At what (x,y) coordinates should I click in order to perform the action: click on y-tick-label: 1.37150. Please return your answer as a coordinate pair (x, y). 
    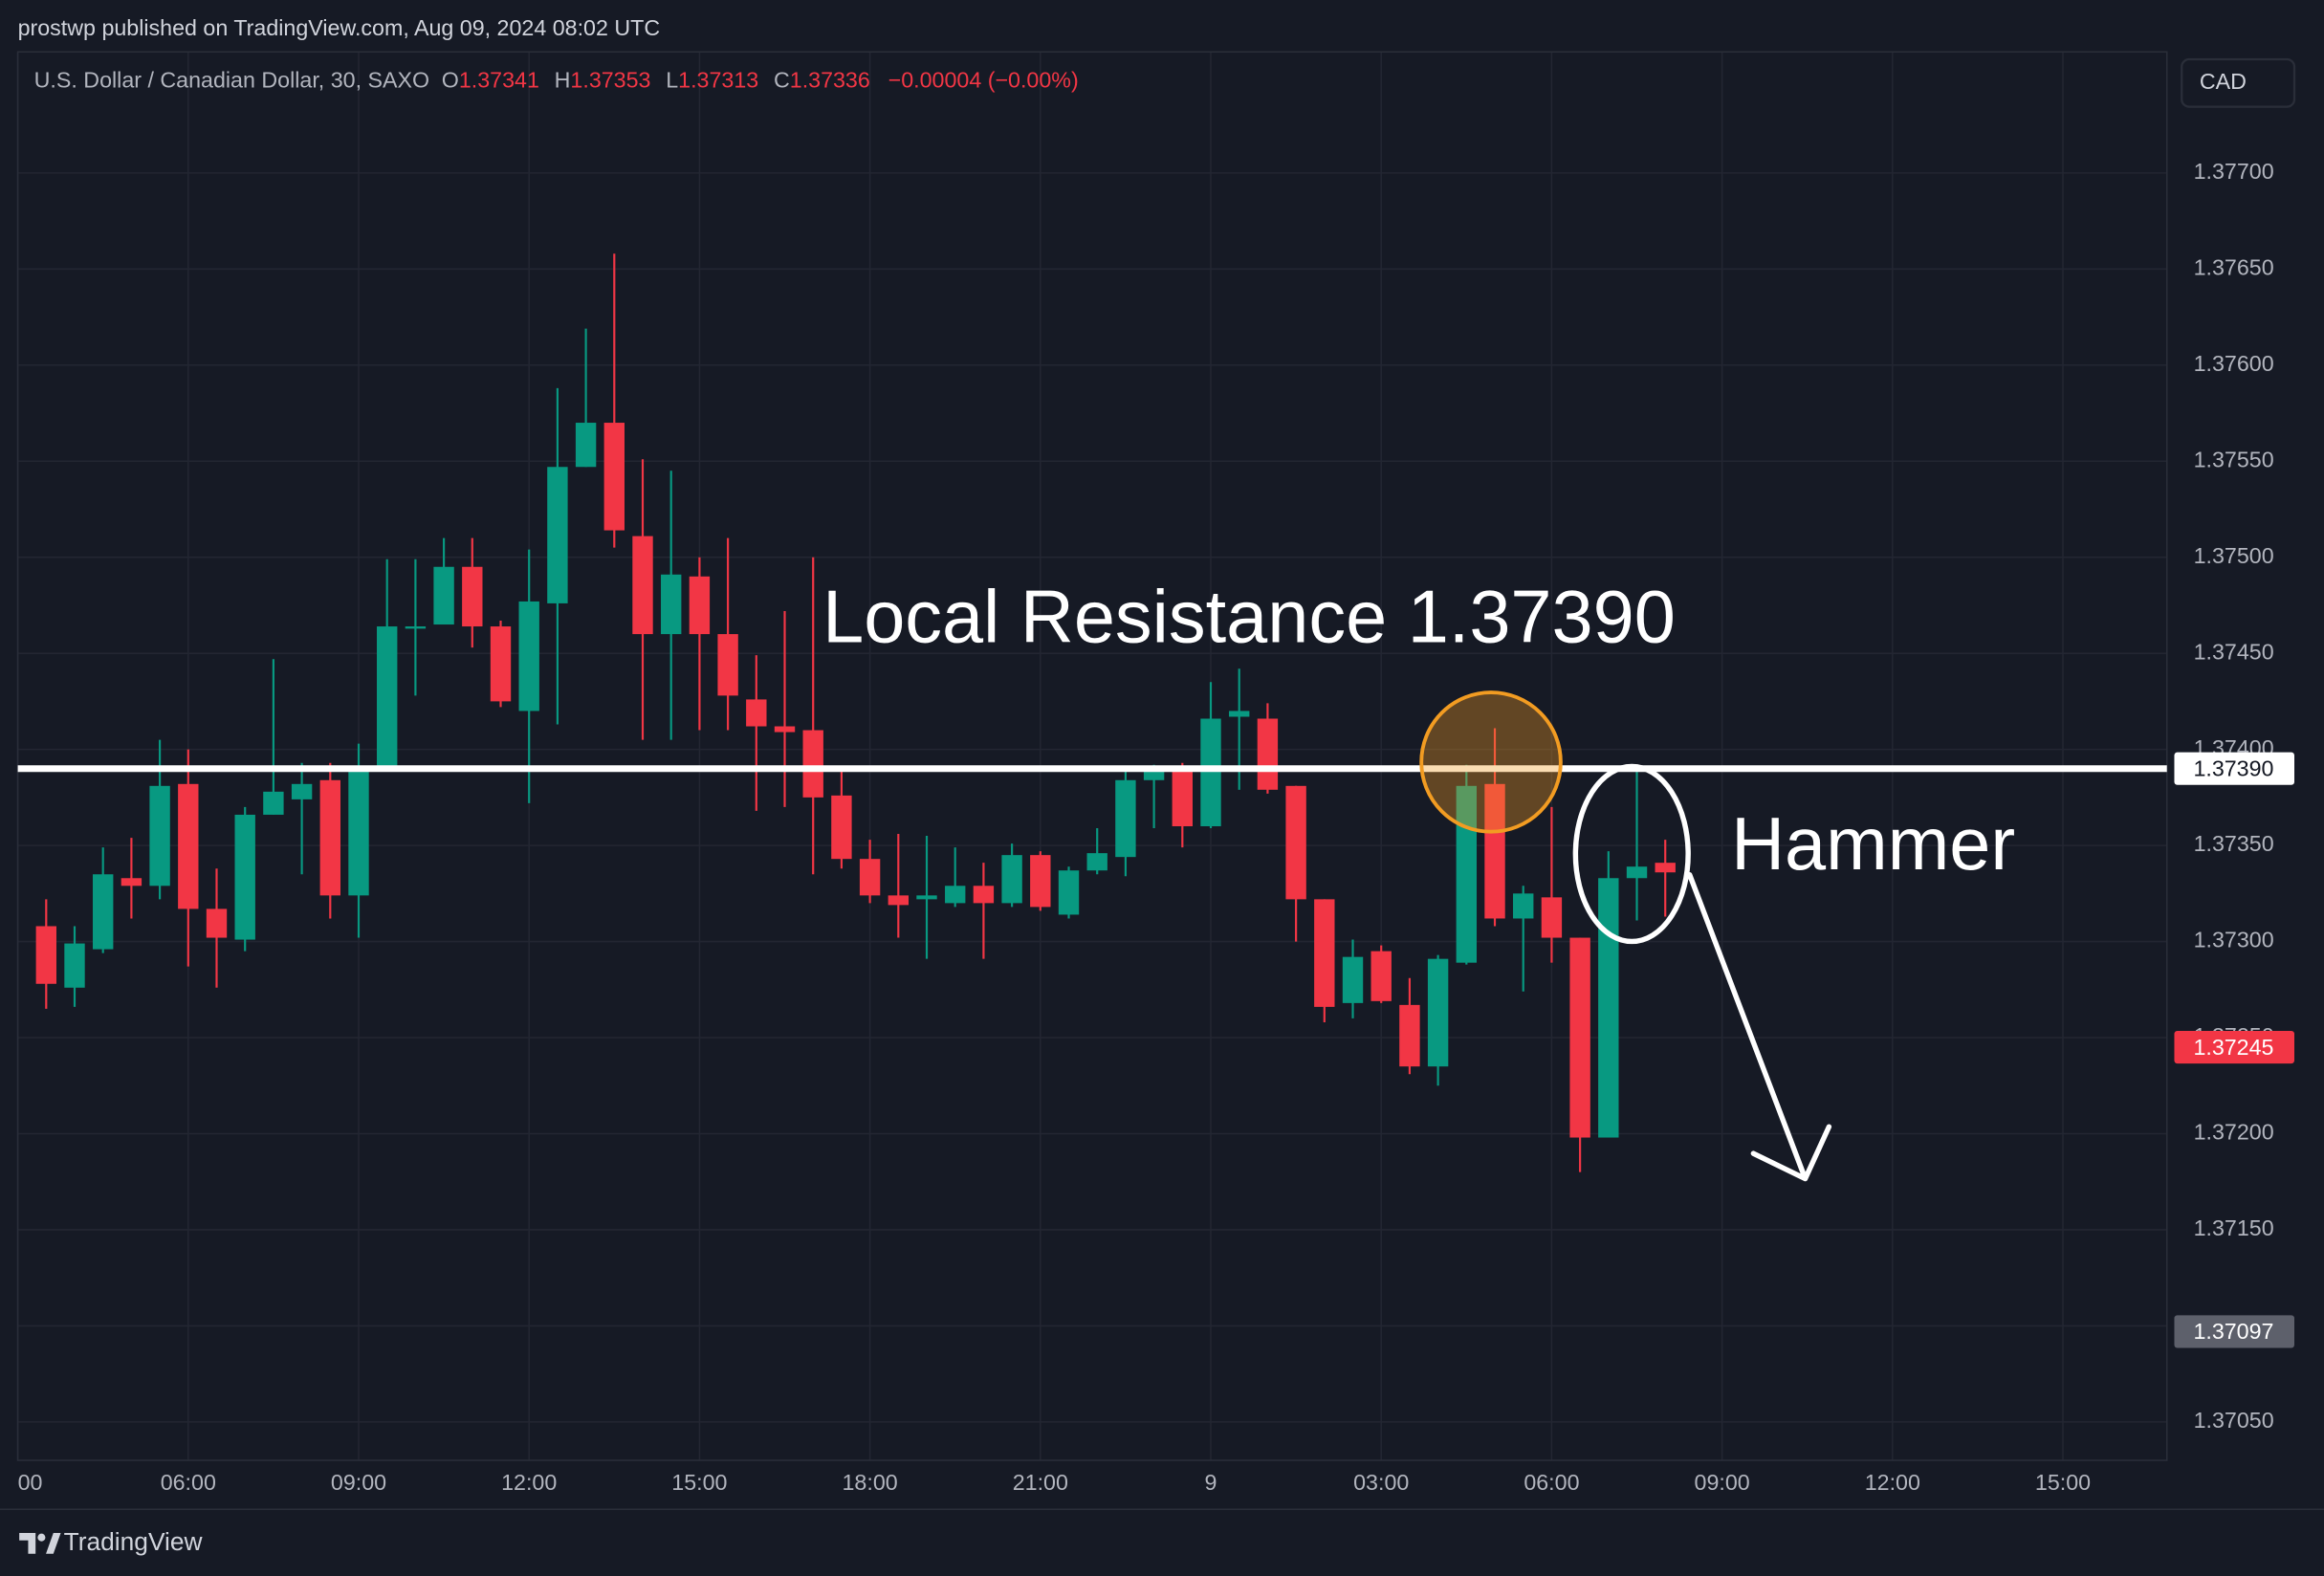
    Looking at the image, I should click on (2234, 1227).